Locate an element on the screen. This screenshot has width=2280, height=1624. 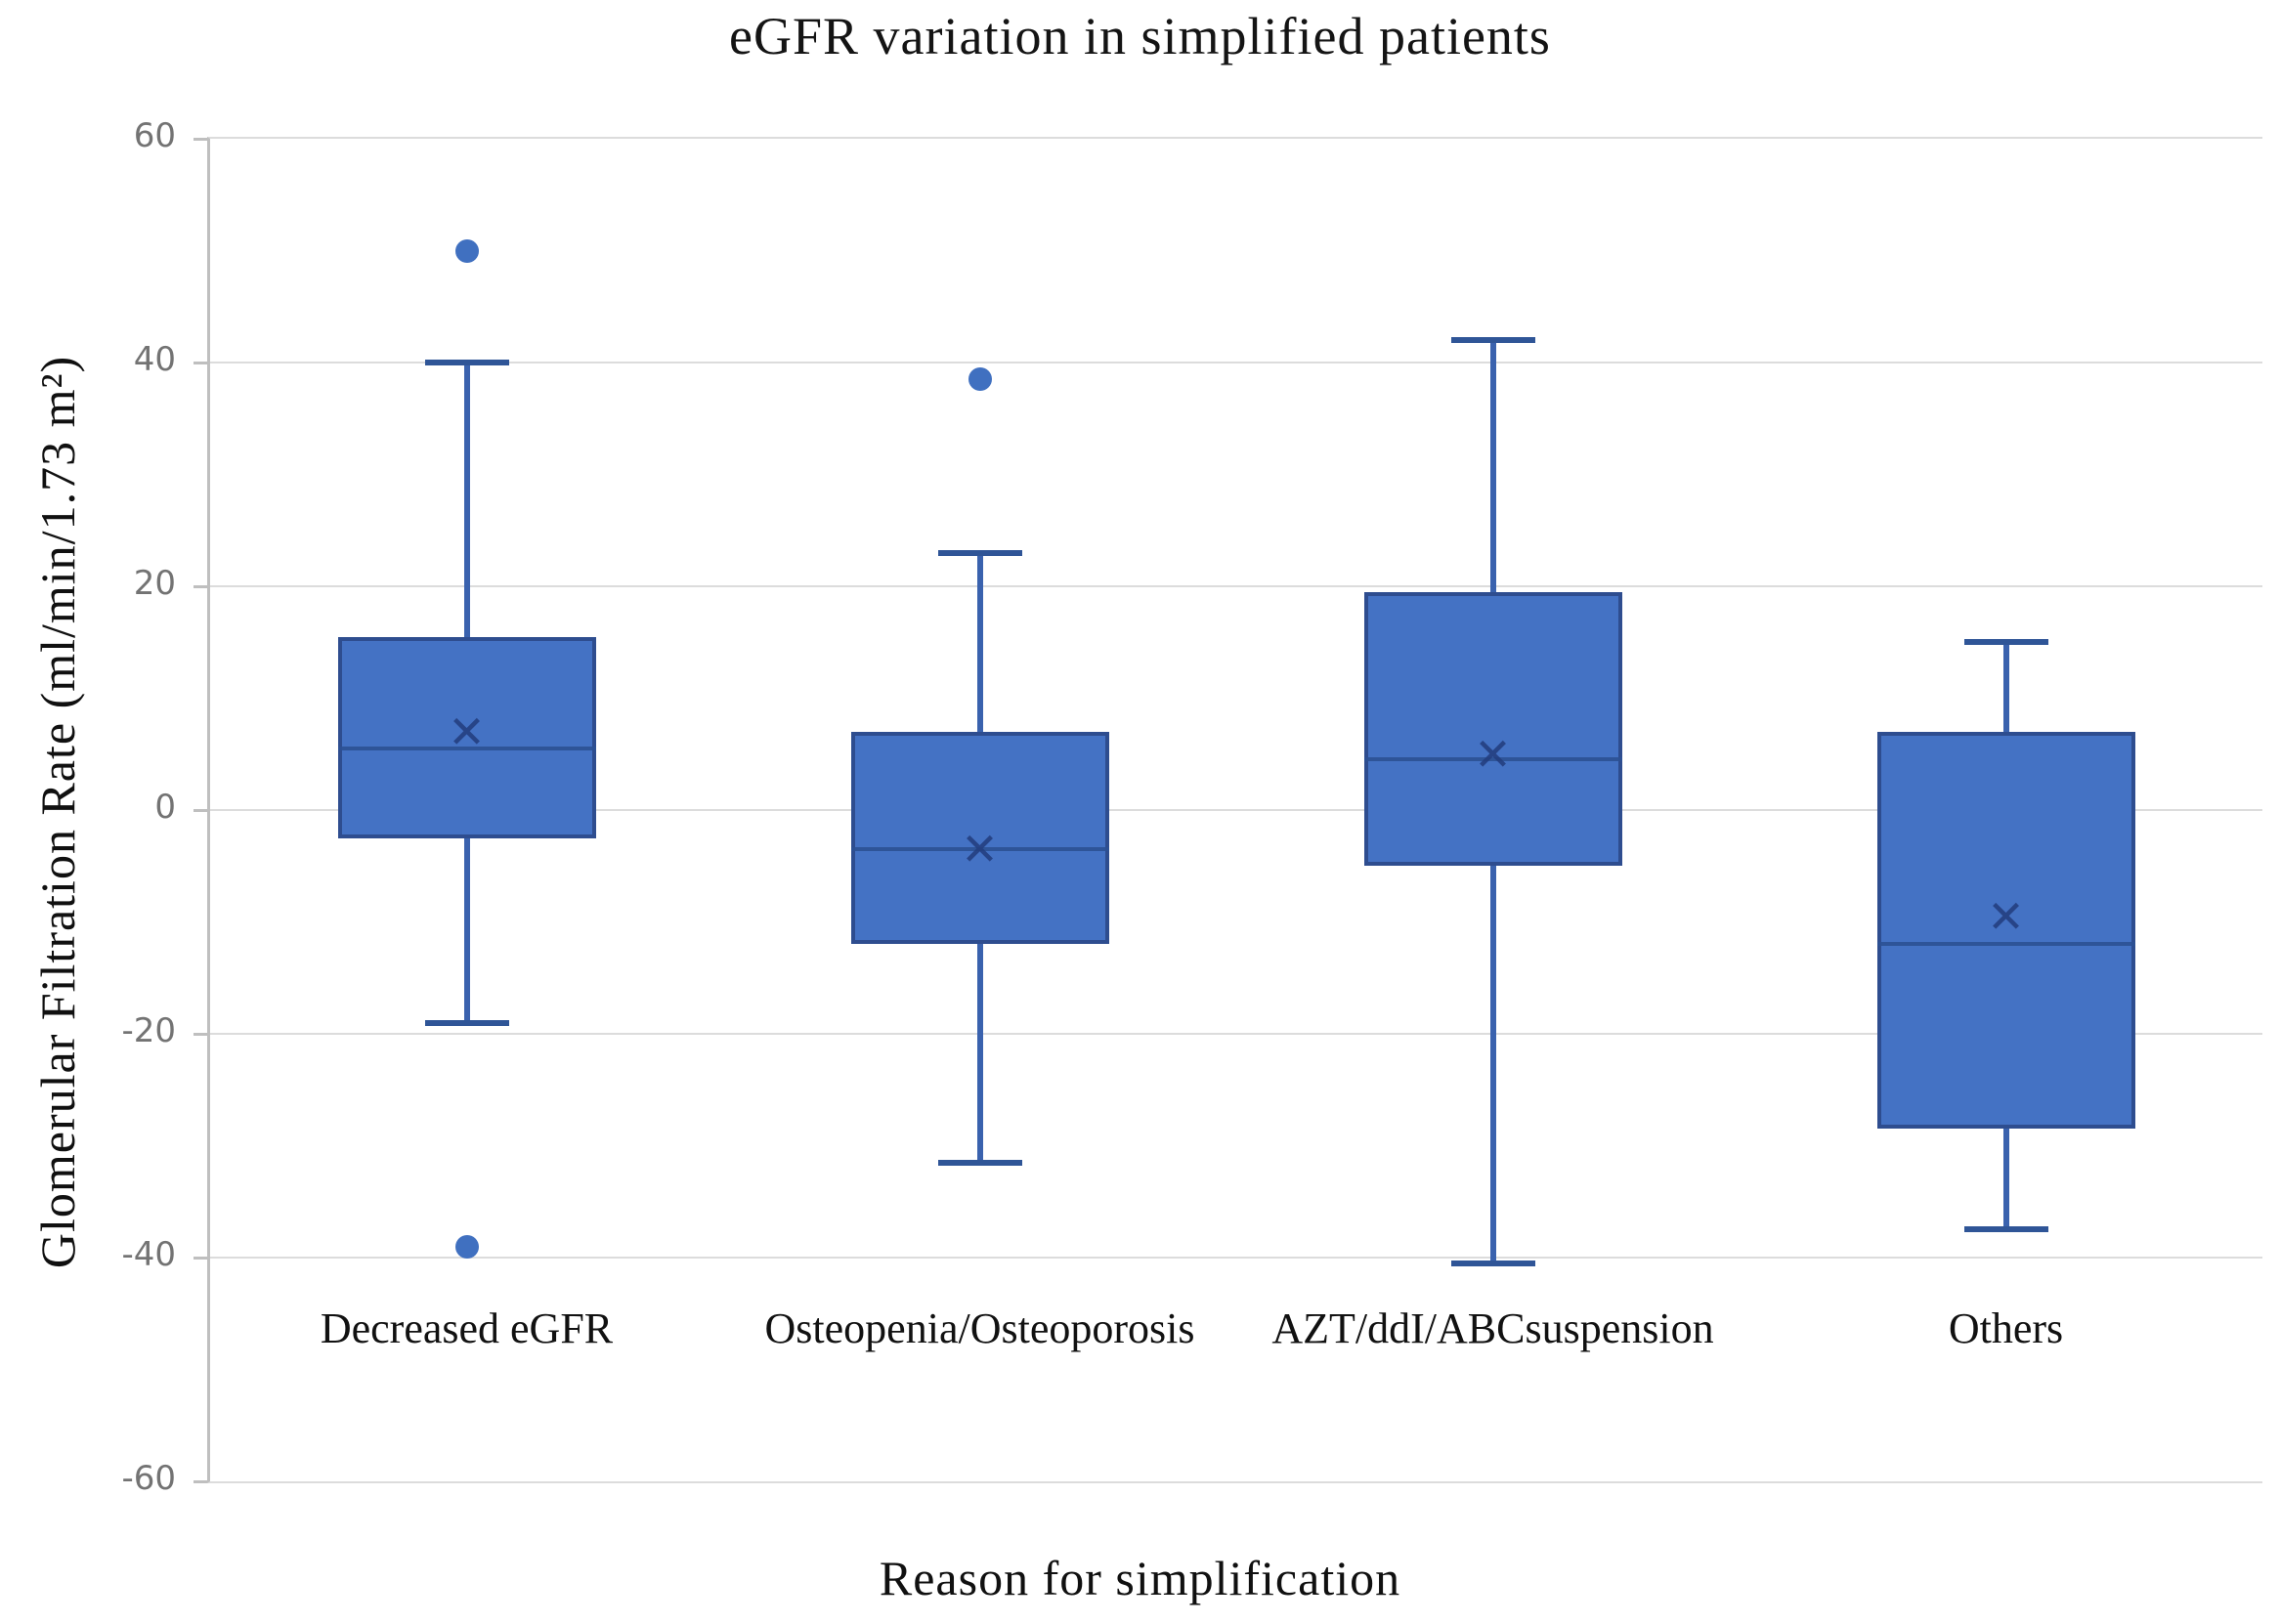
category-label: AZT/ddI/ABCsuspension is located at coordinates (1492, 1328).